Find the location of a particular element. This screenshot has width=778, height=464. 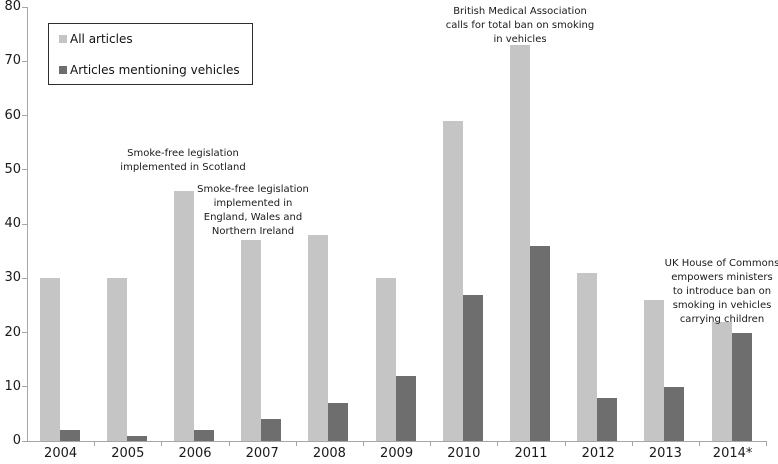

x-axis-label-2013: 2013 is located at coordinates (665, 453).